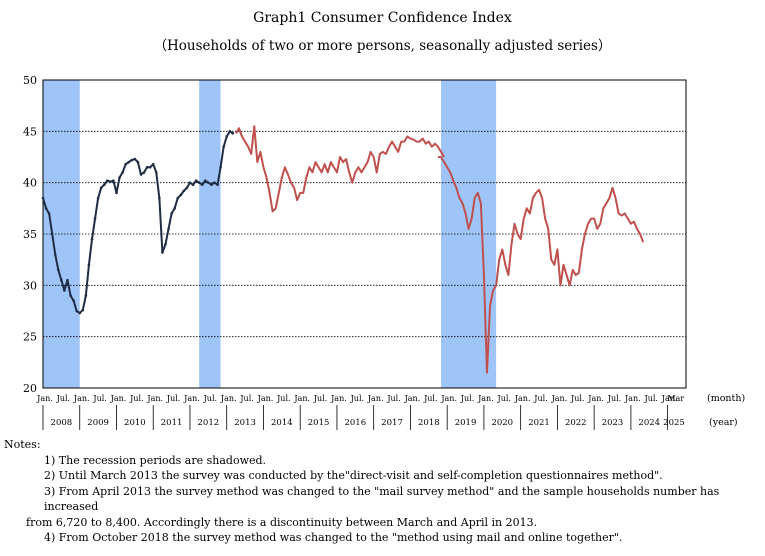 The width and height of the screenshot is (765, 556). What do you see at coordinates (172, 423) in the screenshot?
I see `x-year-label: 2011` at bounding box center [172, 423].